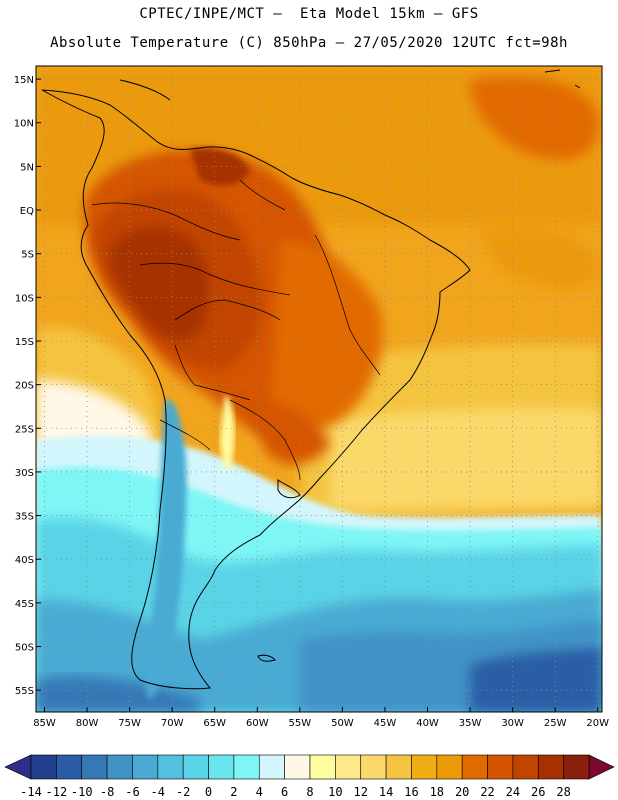  Describe the element at coordinates (385, 723) in the screenshot. I see `lon-label: 45W` at that location.